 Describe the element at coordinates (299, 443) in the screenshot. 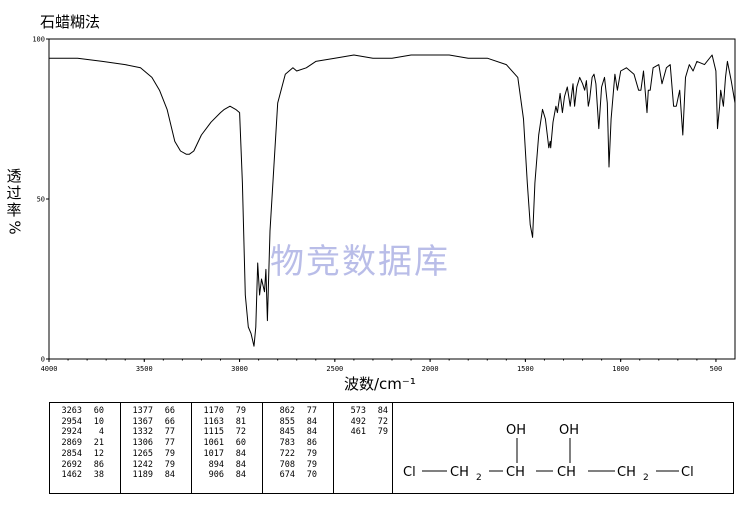

I see `peak-row: 783 86` at that location.